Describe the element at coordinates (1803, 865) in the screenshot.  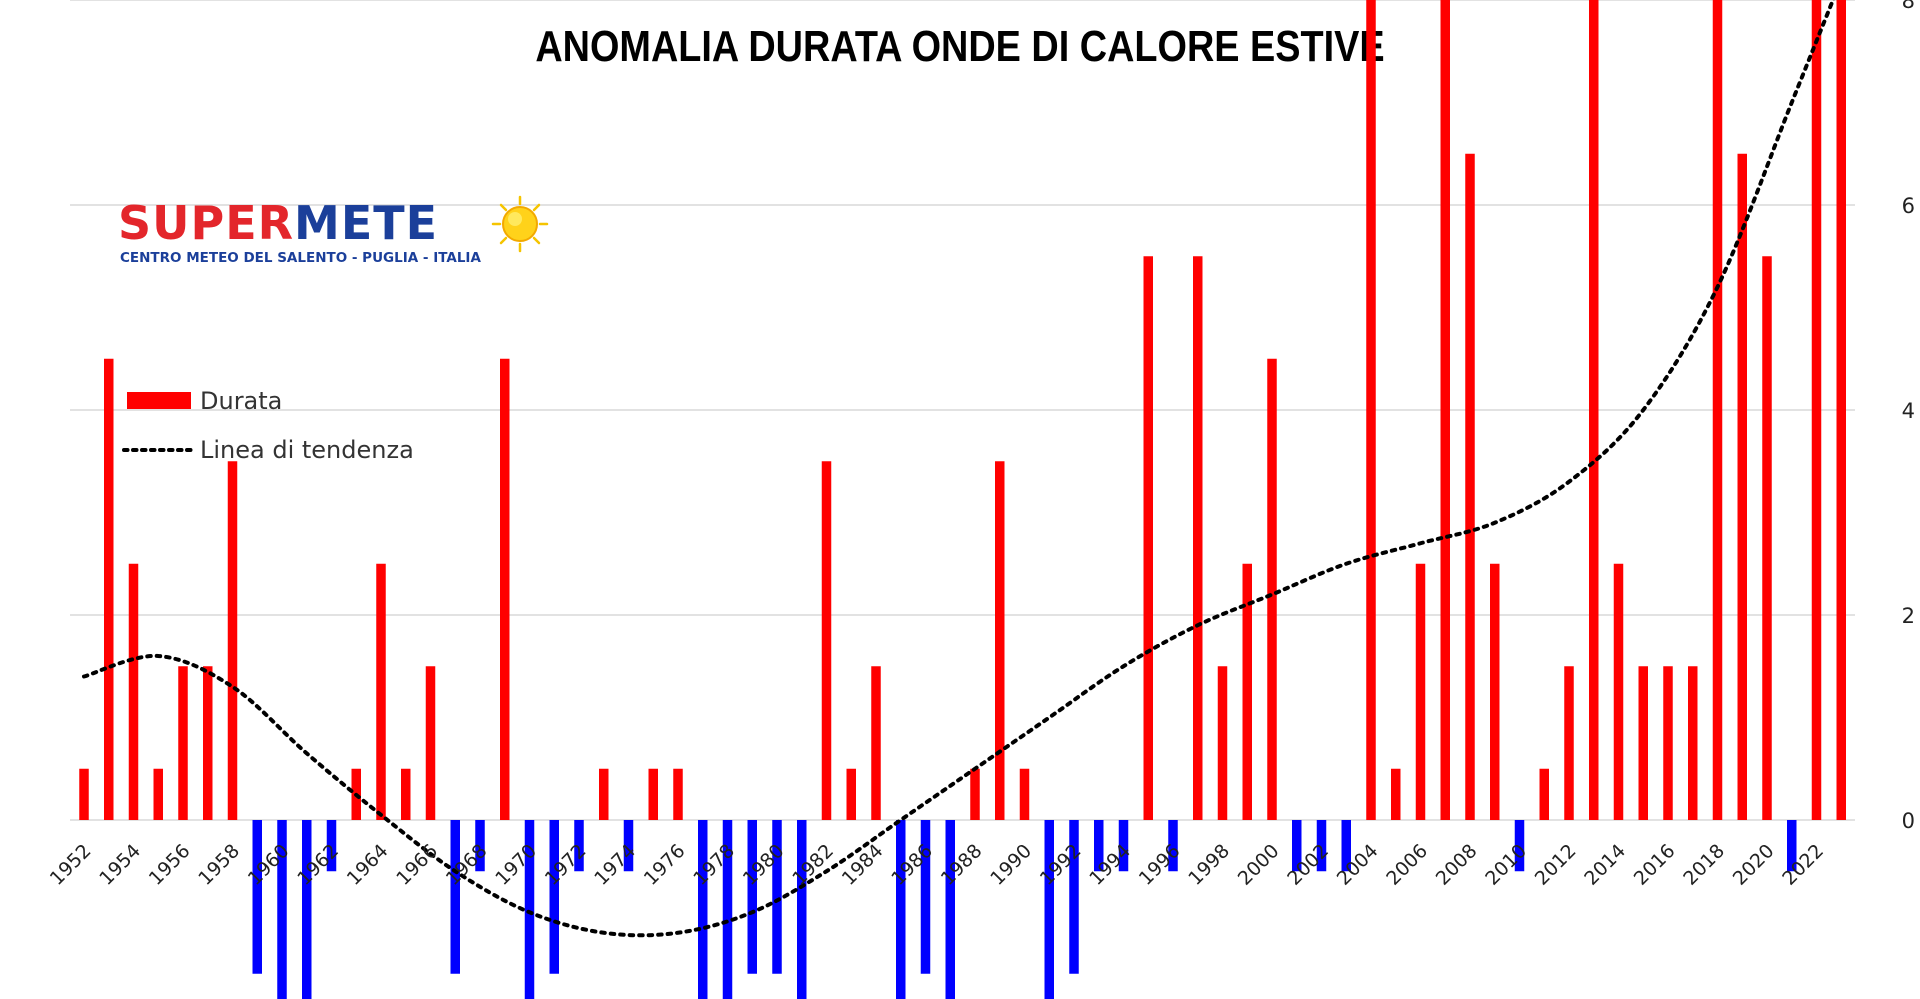
I see `x-tick-label: 2022` at that location.